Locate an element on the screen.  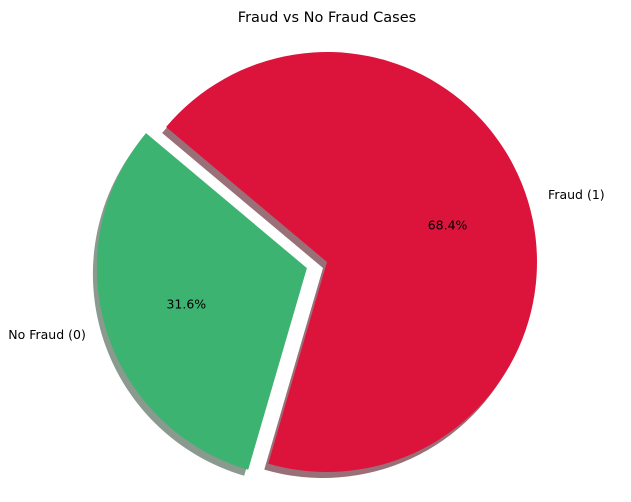
slice-label-no-fraud: No Fraud (0) is located at coordinates (47, 334).